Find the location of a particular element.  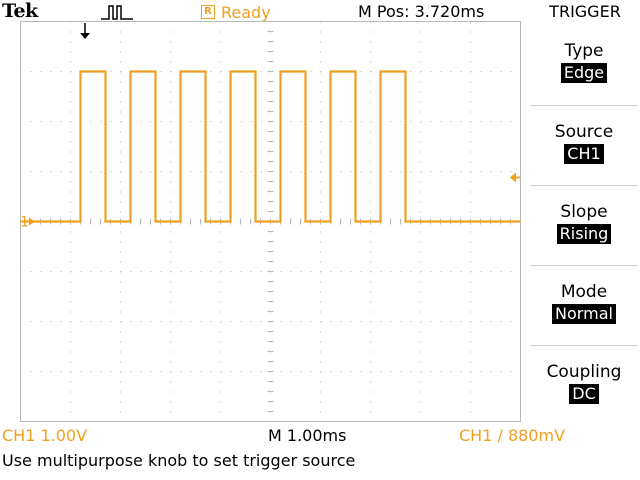

menu-item-value: CH1 is located at coordinates (584, 154).